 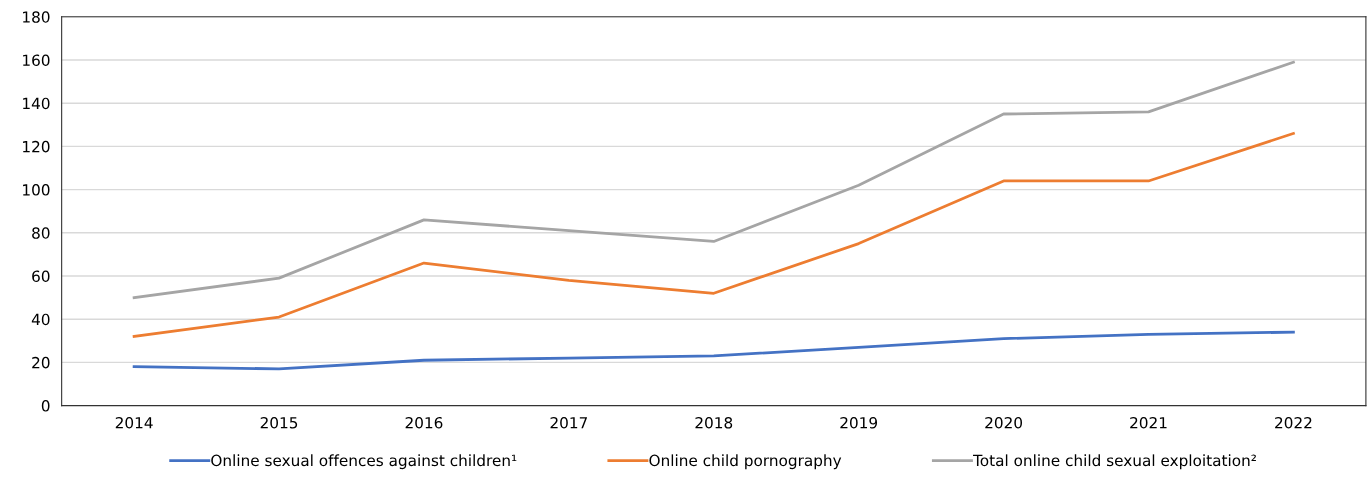 What do you see at coordinates (714, 422) in the screenshot?
I see `x-tick-label: 2018` at bounding box center [714, 422].